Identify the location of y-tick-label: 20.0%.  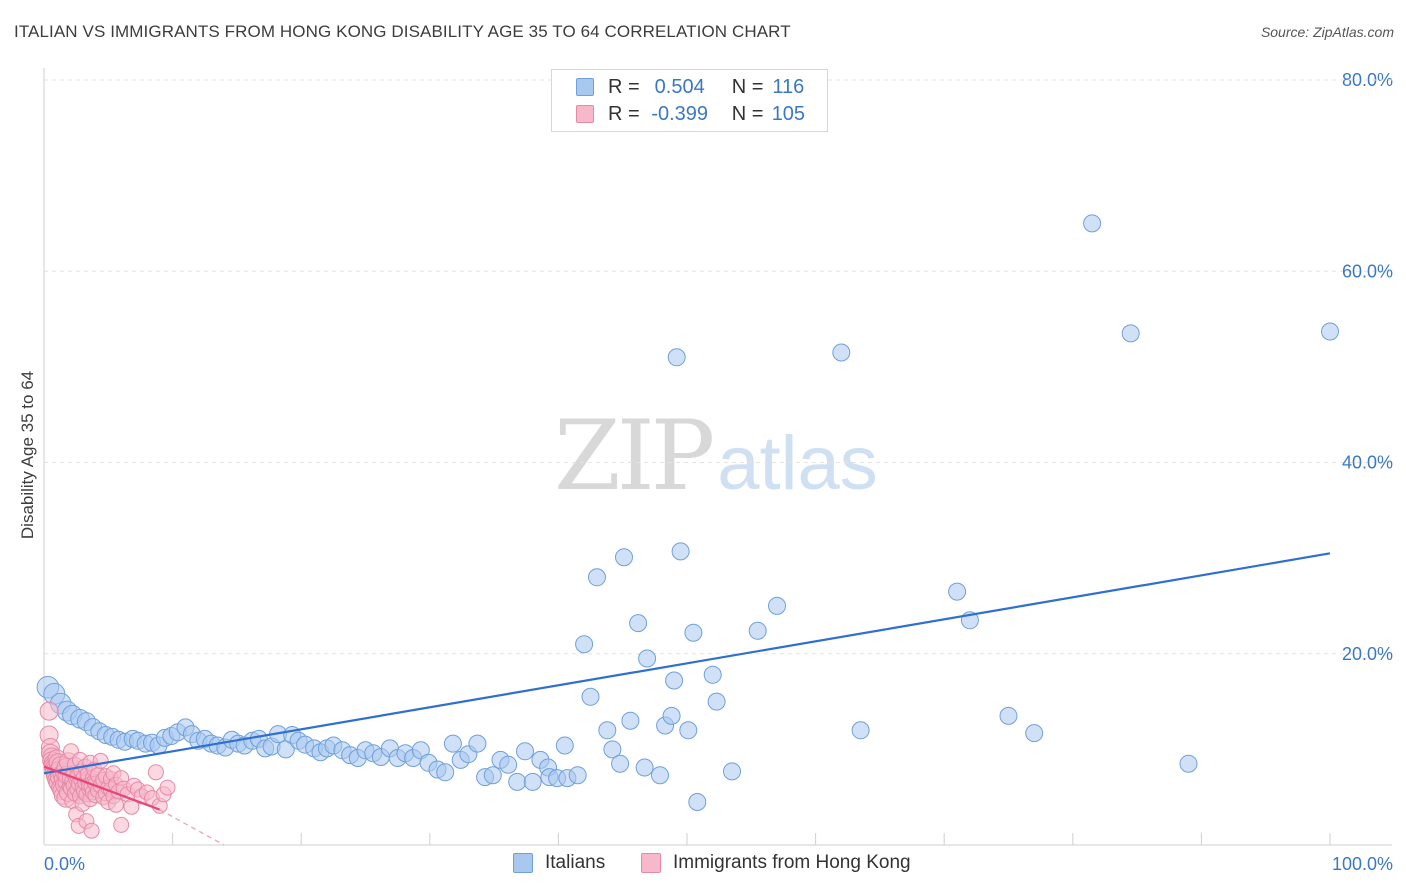
(1367, 654).